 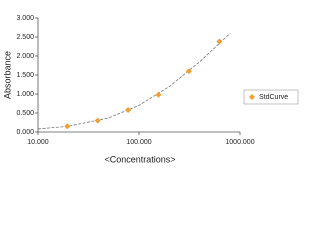 What do you see at coordinates (25, 94) in the screenshot?
I see `y-tick-label: 1.000` at bounding box center [25, 94].